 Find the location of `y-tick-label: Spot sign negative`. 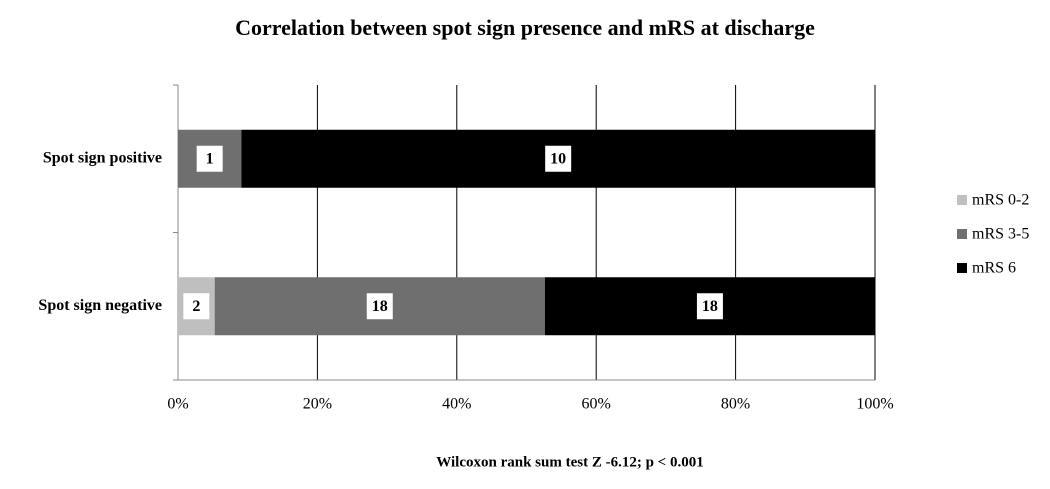

y-tick-label: Spot sign negative is located at coordinates (100, 305).